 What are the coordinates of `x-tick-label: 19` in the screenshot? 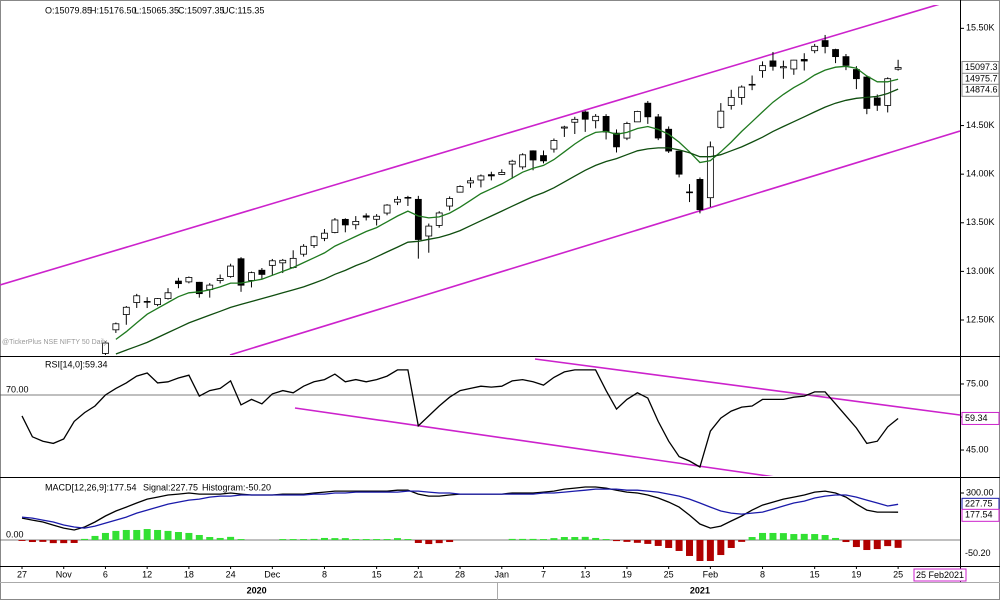 It's located at (627, 574).